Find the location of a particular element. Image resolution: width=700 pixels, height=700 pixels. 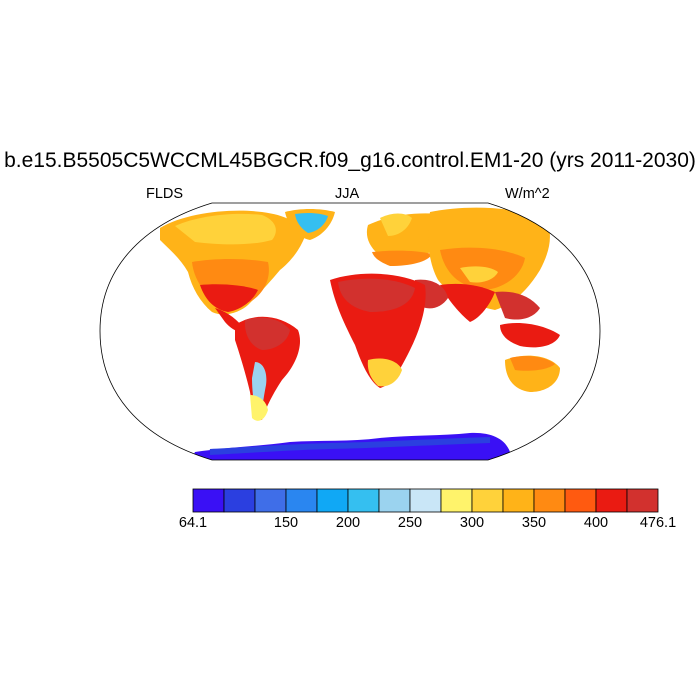

colorbar is located at coordinates (425, 500).